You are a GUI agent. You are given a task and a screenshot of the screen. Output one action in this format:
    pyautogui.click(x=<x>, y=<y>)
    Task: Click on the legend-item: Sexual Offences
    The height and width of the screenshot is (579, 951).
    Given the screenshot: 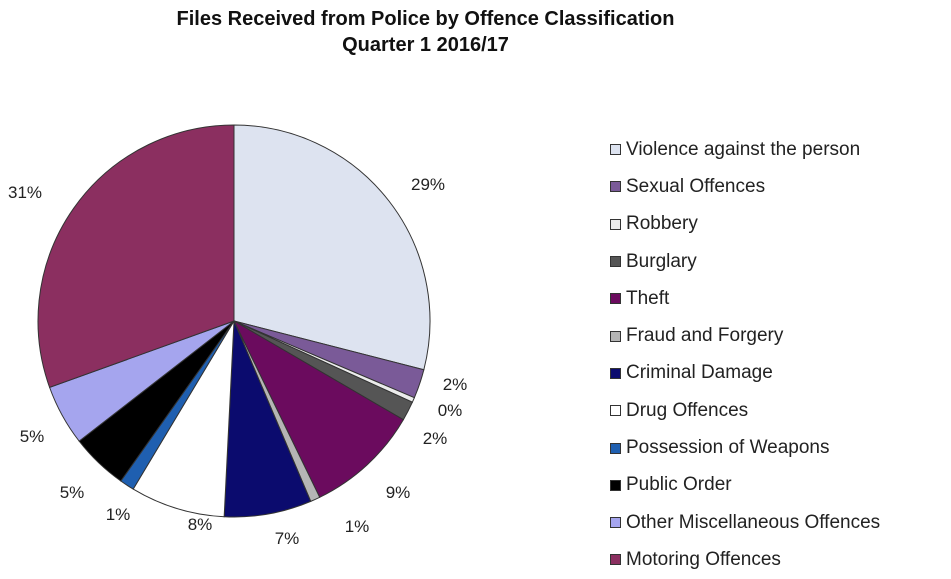 What is the action you would take?
    pyautogui.click(x=745, y=186)
    